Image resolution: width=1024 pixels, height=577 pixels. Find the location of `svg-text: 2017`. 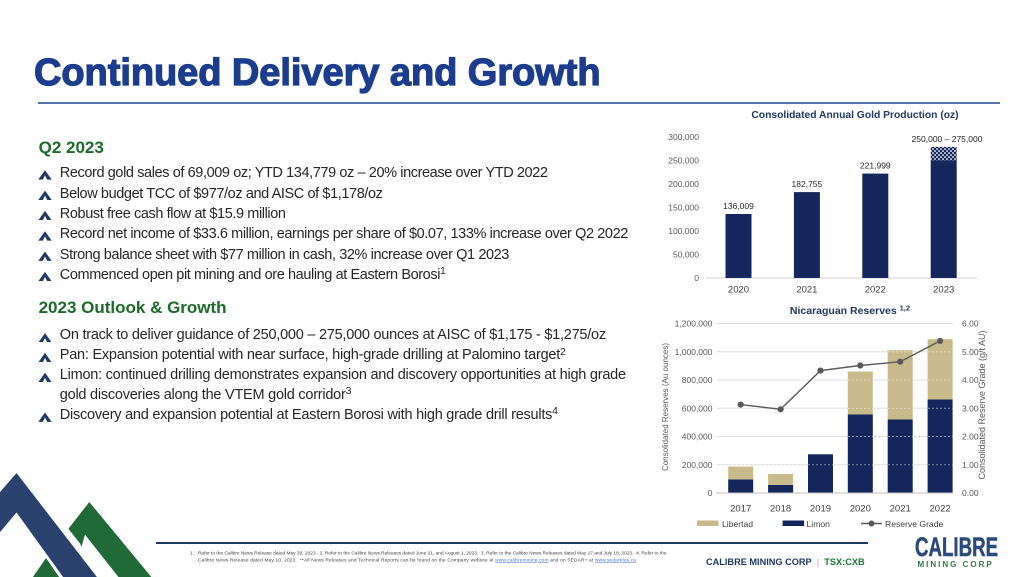

svg-text: 2017 is located at coordinates (740, 509).